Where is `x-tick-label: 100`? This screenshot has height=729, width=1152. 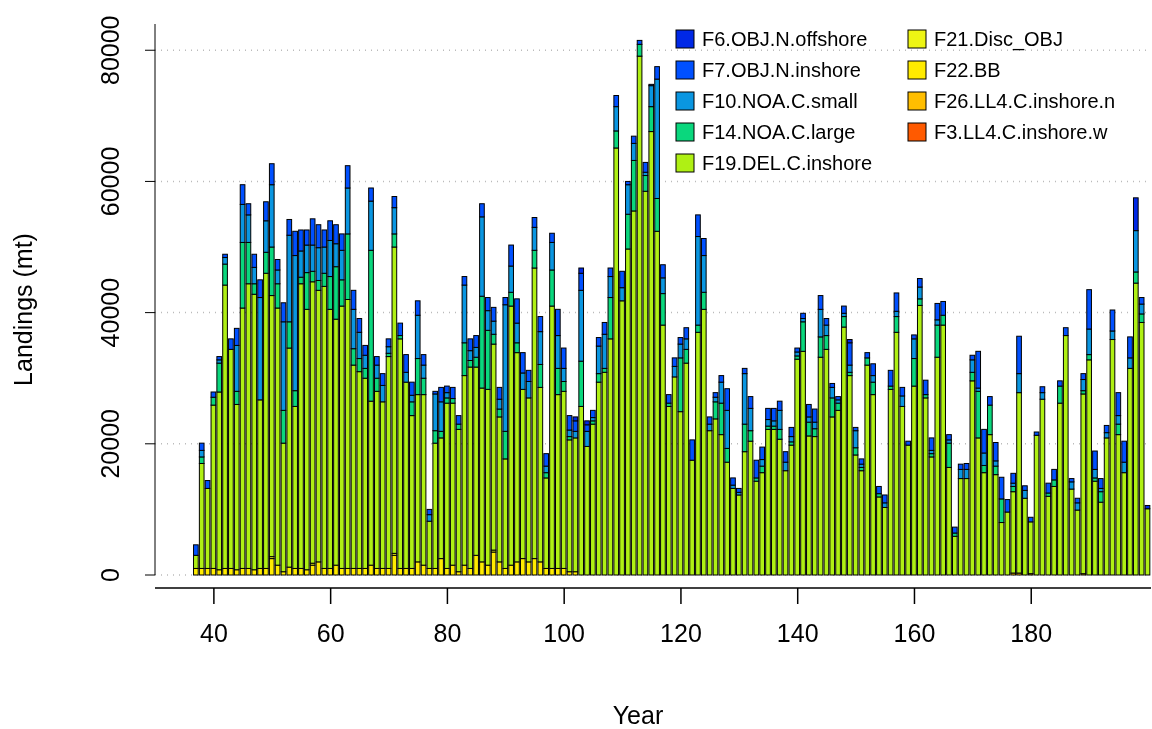
x-tick-label: 100 is located at coordinates (564, 632).